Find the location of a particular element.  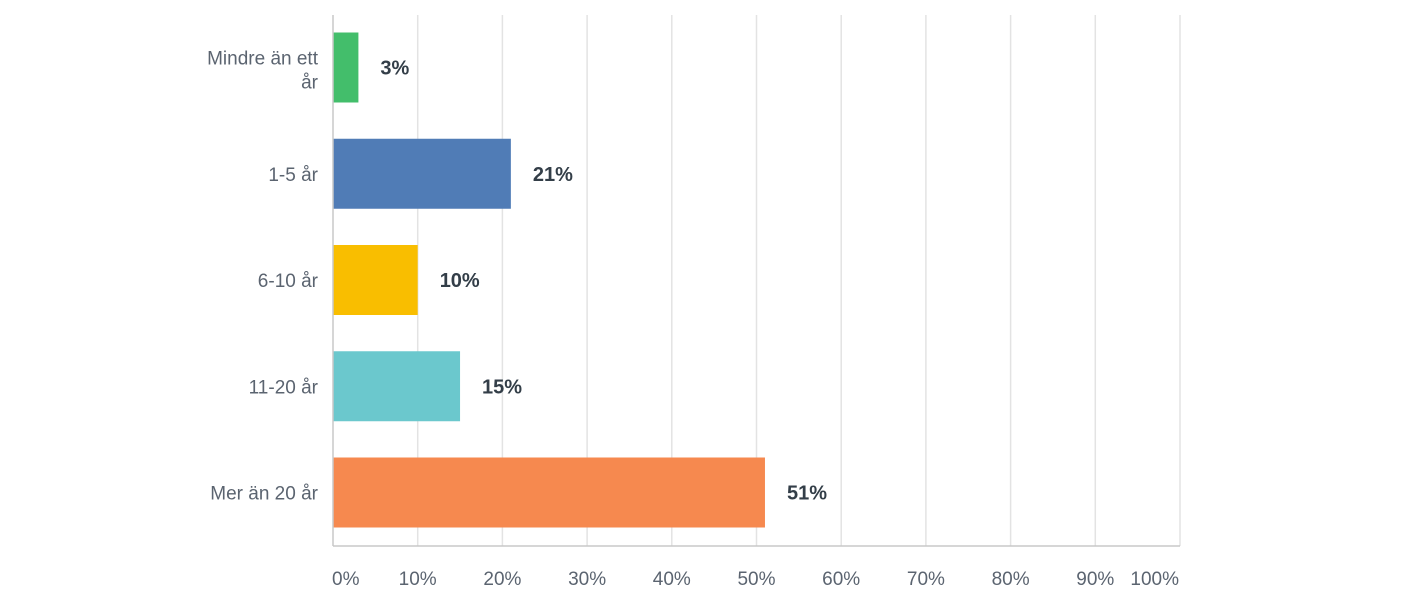

x-tick-label: 100% is located at coordinates (1154, 579).